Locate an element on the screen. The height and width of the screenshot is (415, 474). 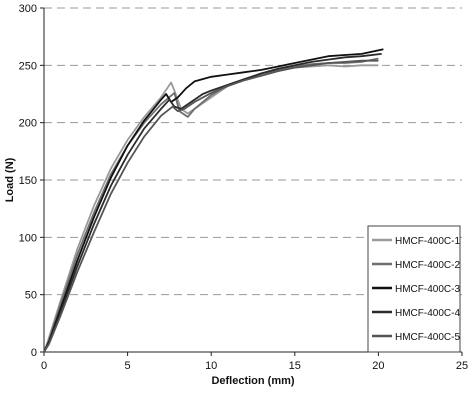
legend-label-3: HMCF-400C-3 is located at coordinates (427, 289).